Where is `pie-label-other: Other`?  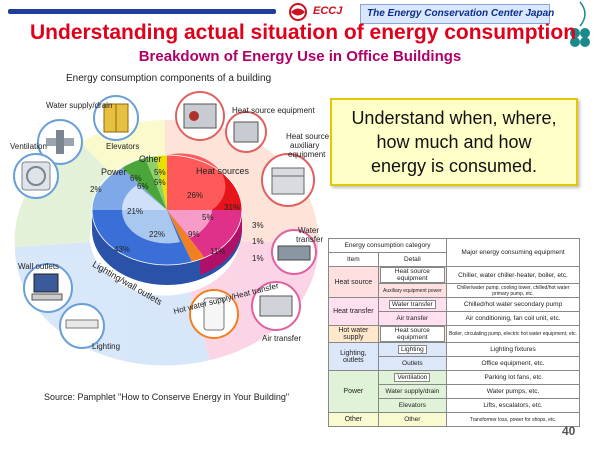
pie-label-other: Other is located at coordinates (150, 159).